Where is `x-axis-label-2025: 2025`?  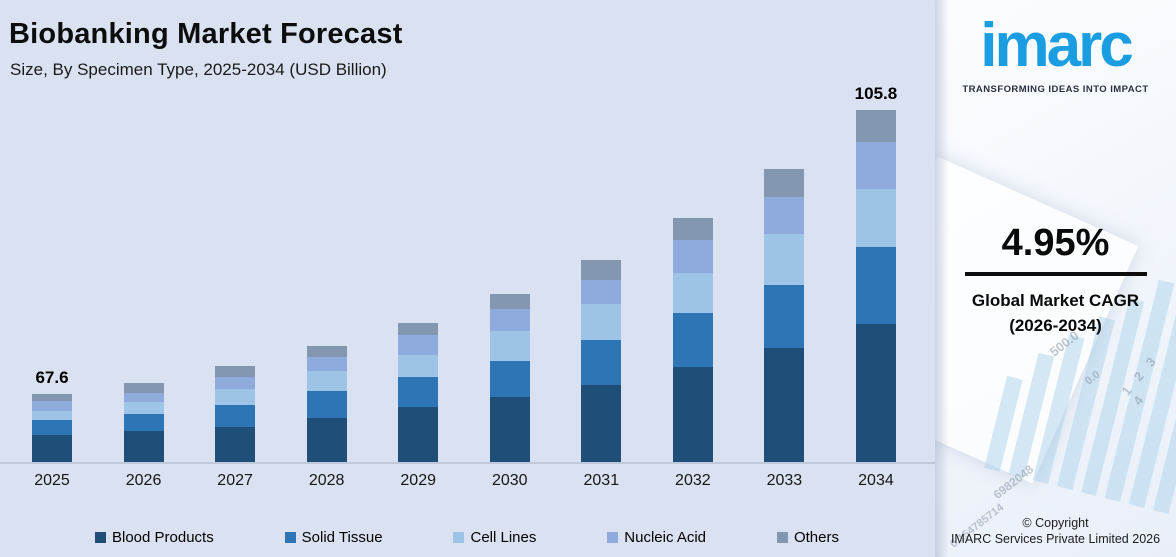
x-axis-label-2025: 2025 is located at coordinates (52, 480).